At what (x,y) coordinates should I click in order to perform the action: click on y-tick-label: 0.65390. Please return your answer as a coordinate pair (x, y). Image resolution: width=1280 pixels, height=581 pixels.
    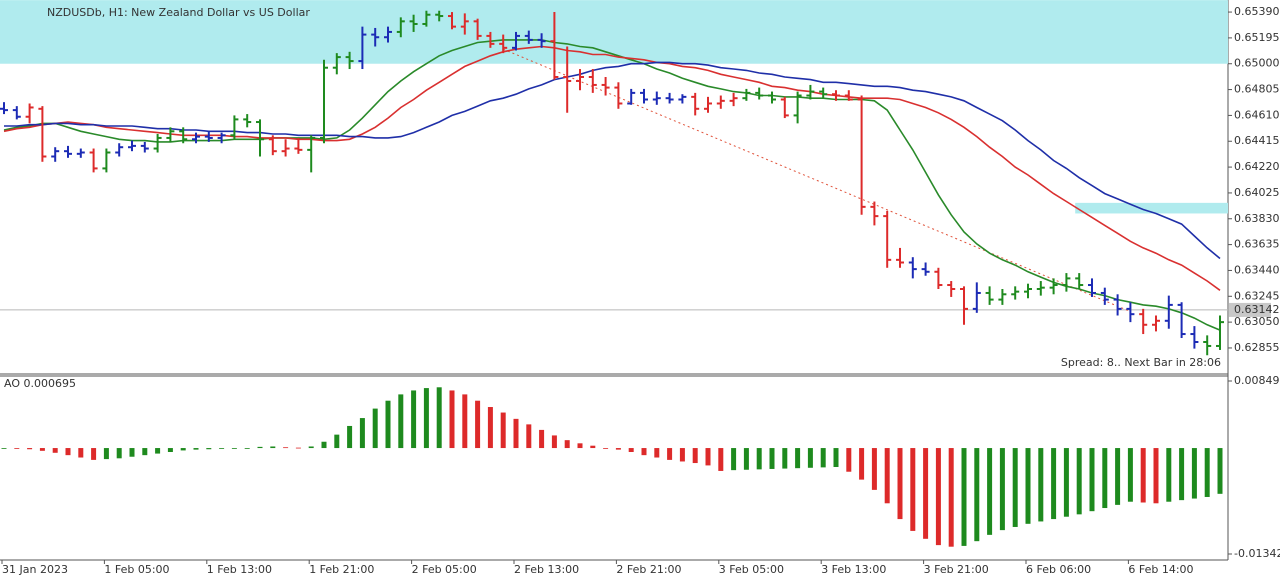
    Looking at the image, I should click on (1257, 11).